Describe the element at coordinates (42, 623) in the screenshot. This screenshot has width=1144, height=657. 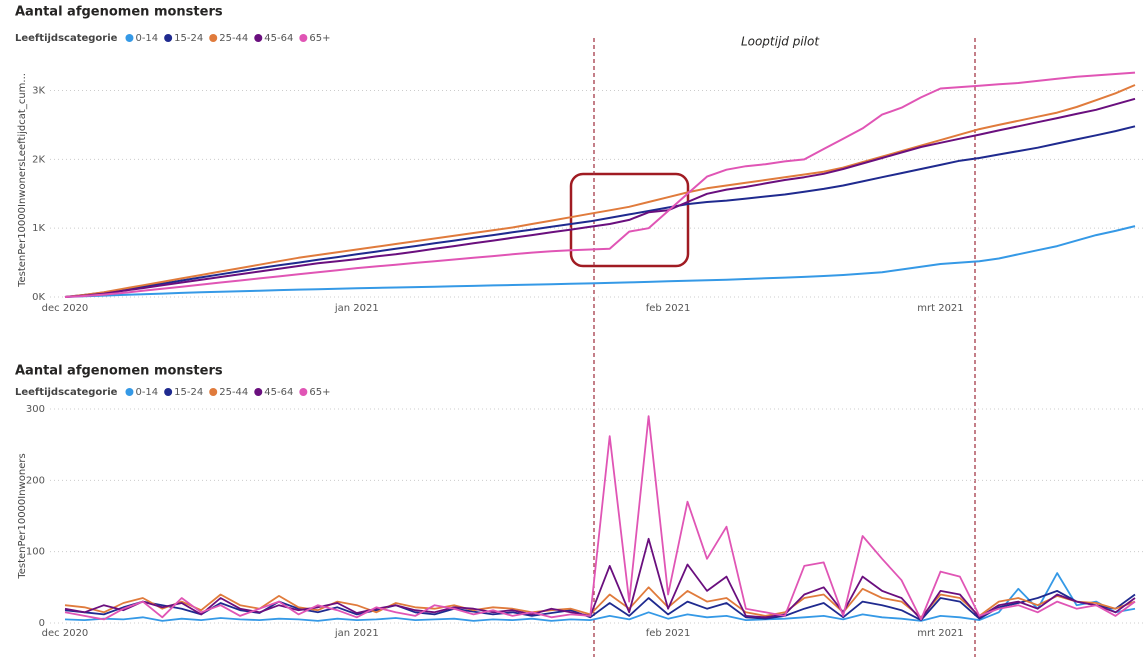
I see `y-tick-label: 0` at that location.